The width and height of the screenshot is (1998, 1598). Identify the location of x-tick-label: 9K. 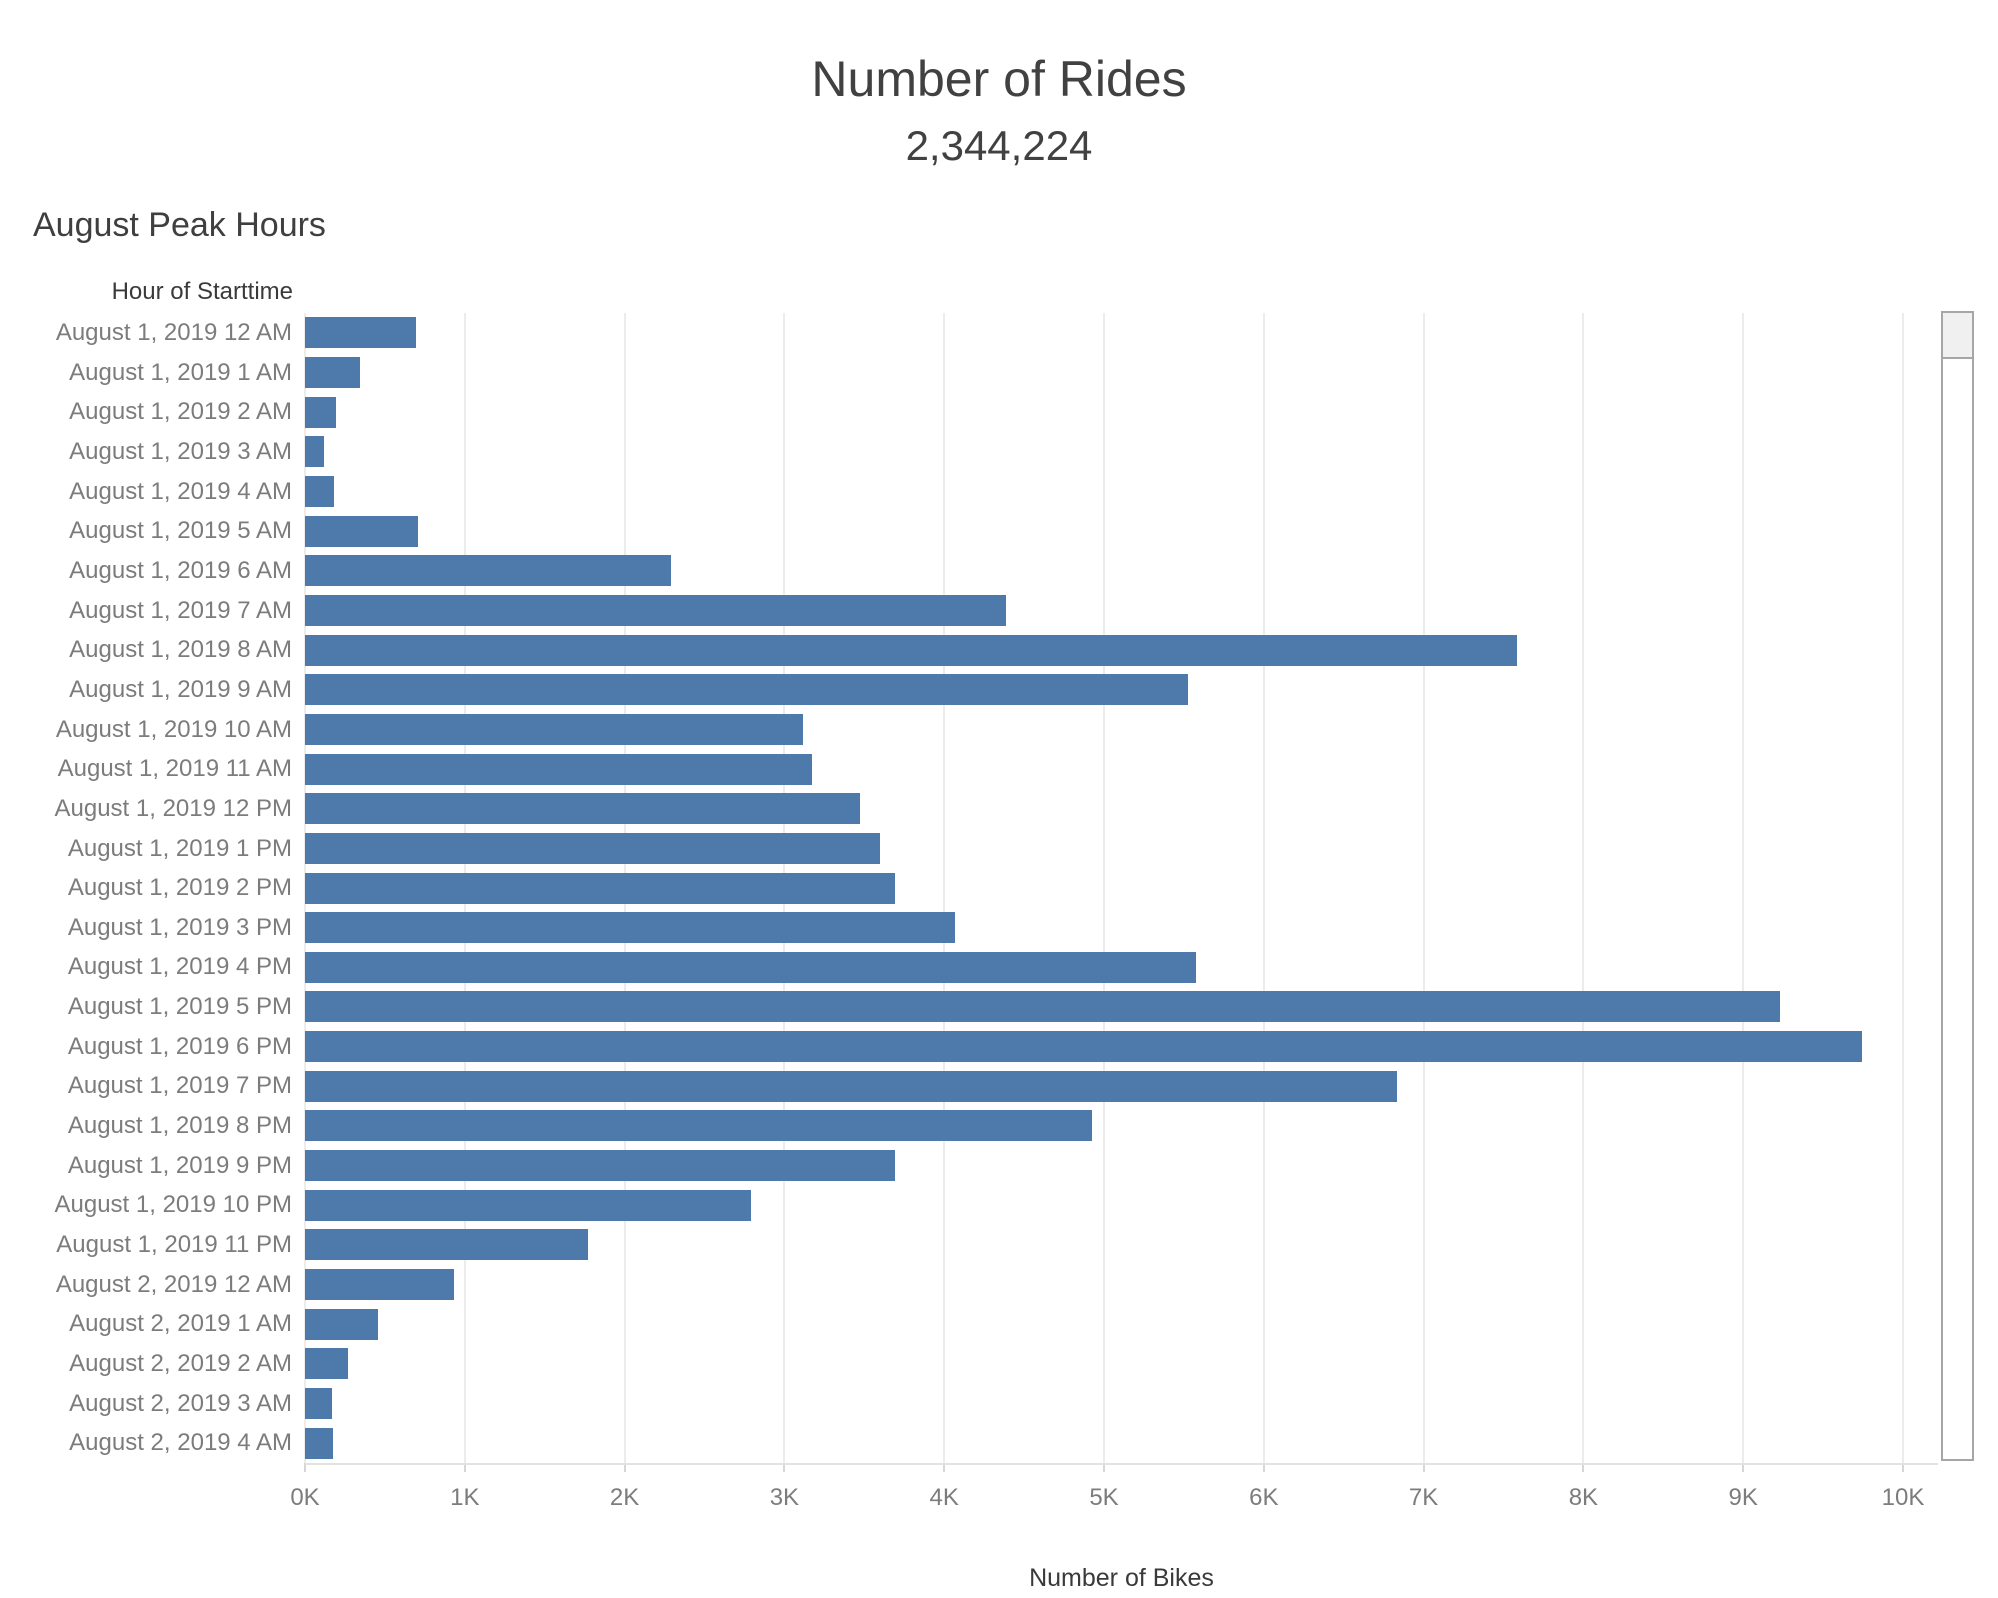
(1743, 1497).